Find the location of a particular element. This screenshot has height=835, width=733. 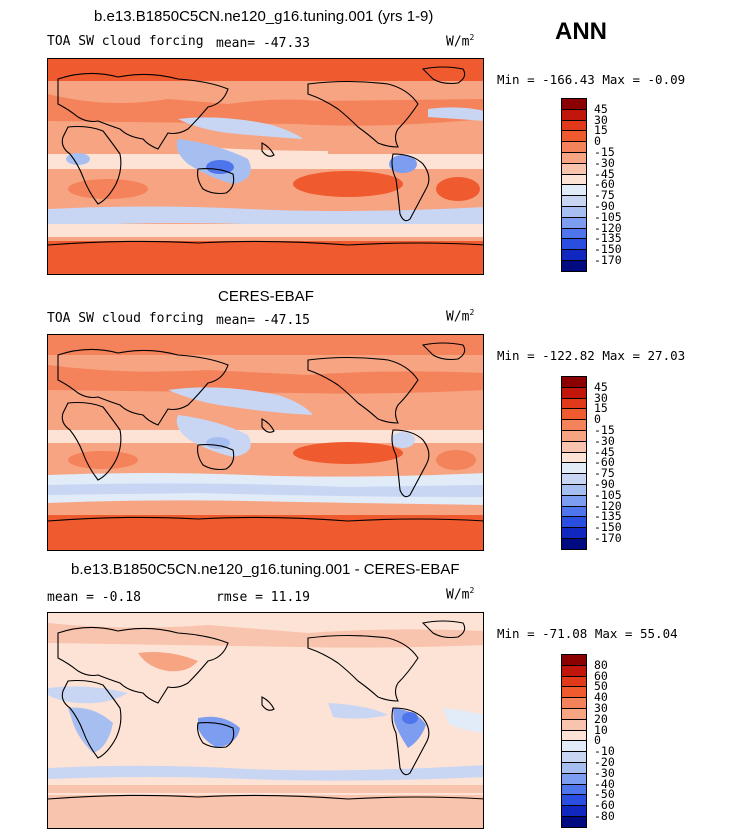

panel2-mean: mean= -47.15 is located at coordinates (263, 320).